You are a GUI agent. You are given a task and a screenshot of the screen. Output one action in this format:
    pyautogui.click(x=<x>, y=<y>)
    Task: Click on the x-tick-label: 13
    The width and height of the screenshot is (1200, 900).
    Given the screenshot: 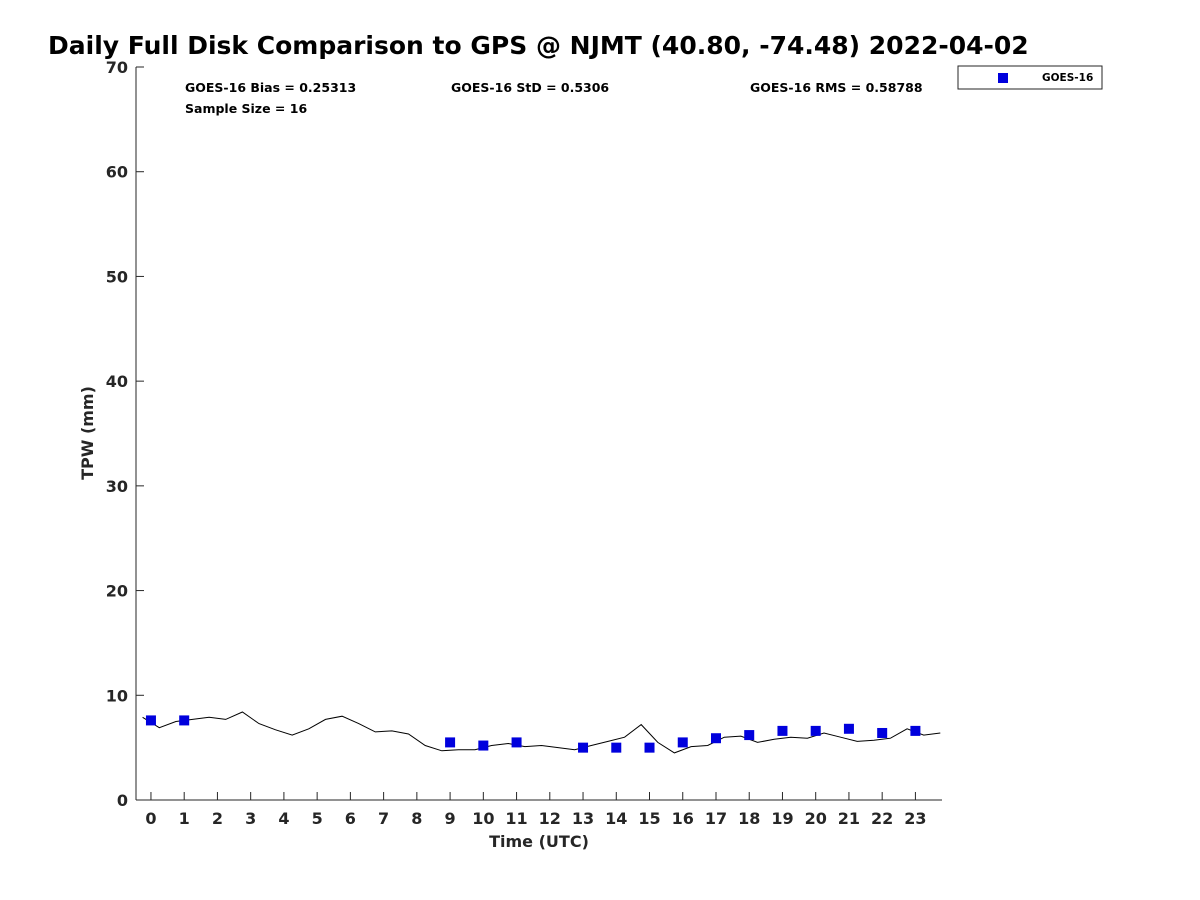 What is the action you would take?
    pyautogui.click(x=583, y=818)
    